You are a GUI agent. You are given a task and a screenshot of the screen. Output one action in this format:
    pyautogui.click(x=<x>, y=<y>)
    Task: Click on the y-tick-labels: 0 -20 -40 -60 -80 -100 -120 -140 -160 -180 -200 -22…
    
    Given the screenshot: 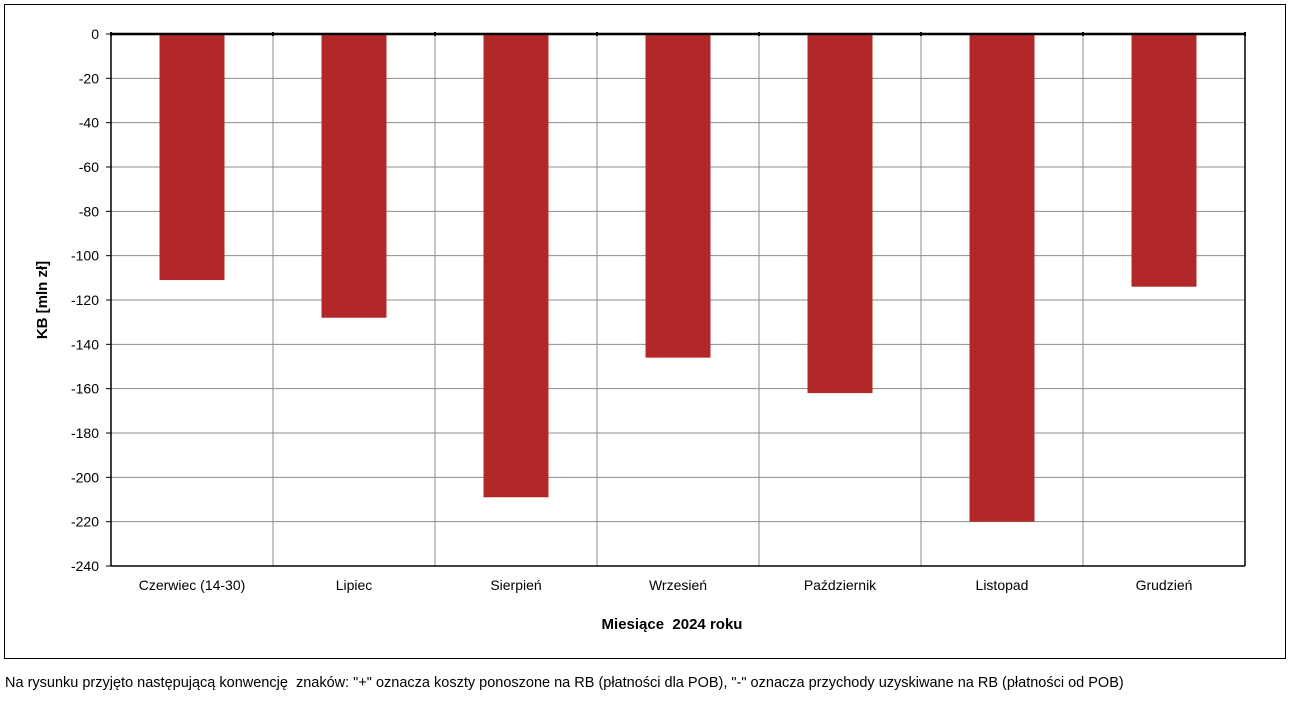 What is the action you would take?
    pyautogui.click(x=85, y=300)
    